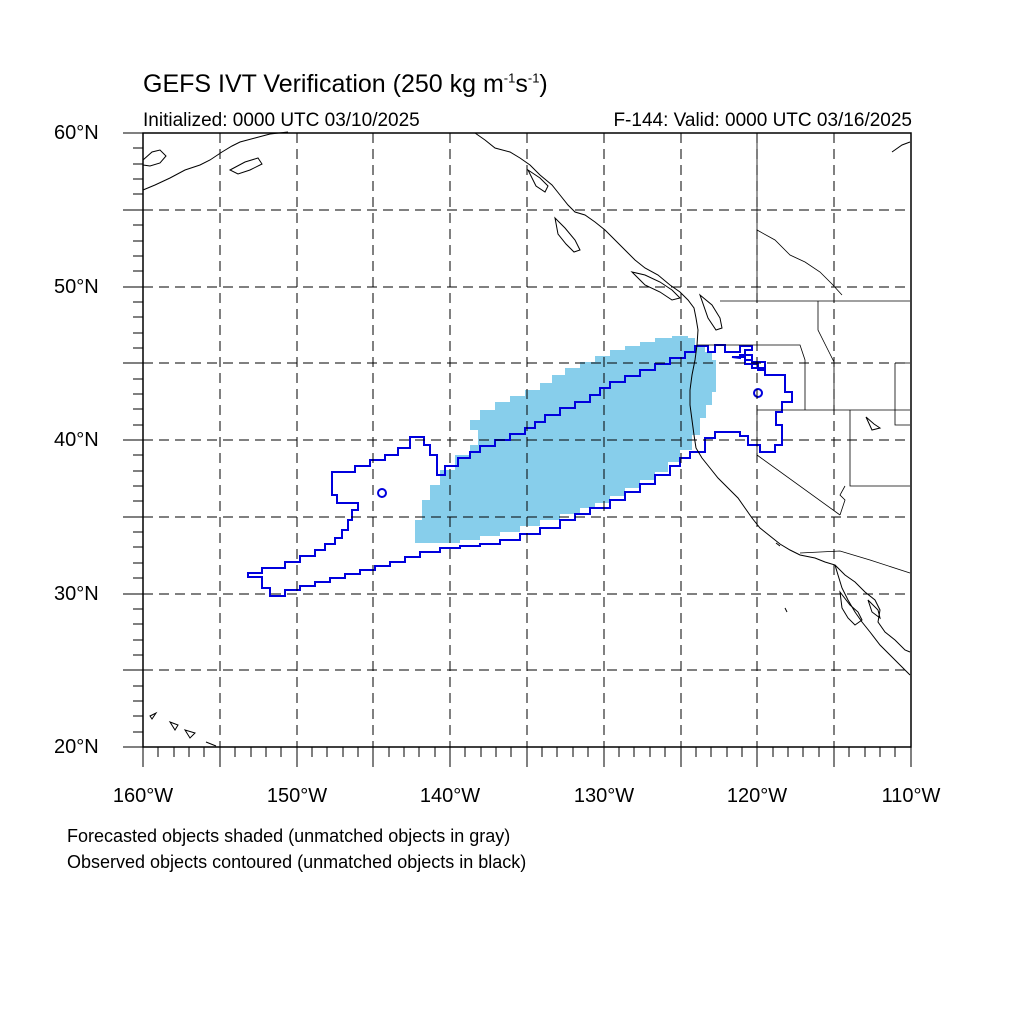 The width and height of the screenshot is (1024, 1024). What do you see at coordinates (520, 470) in the screenshot?
I see `observed-object-contour` at bounding box center [520, 470].